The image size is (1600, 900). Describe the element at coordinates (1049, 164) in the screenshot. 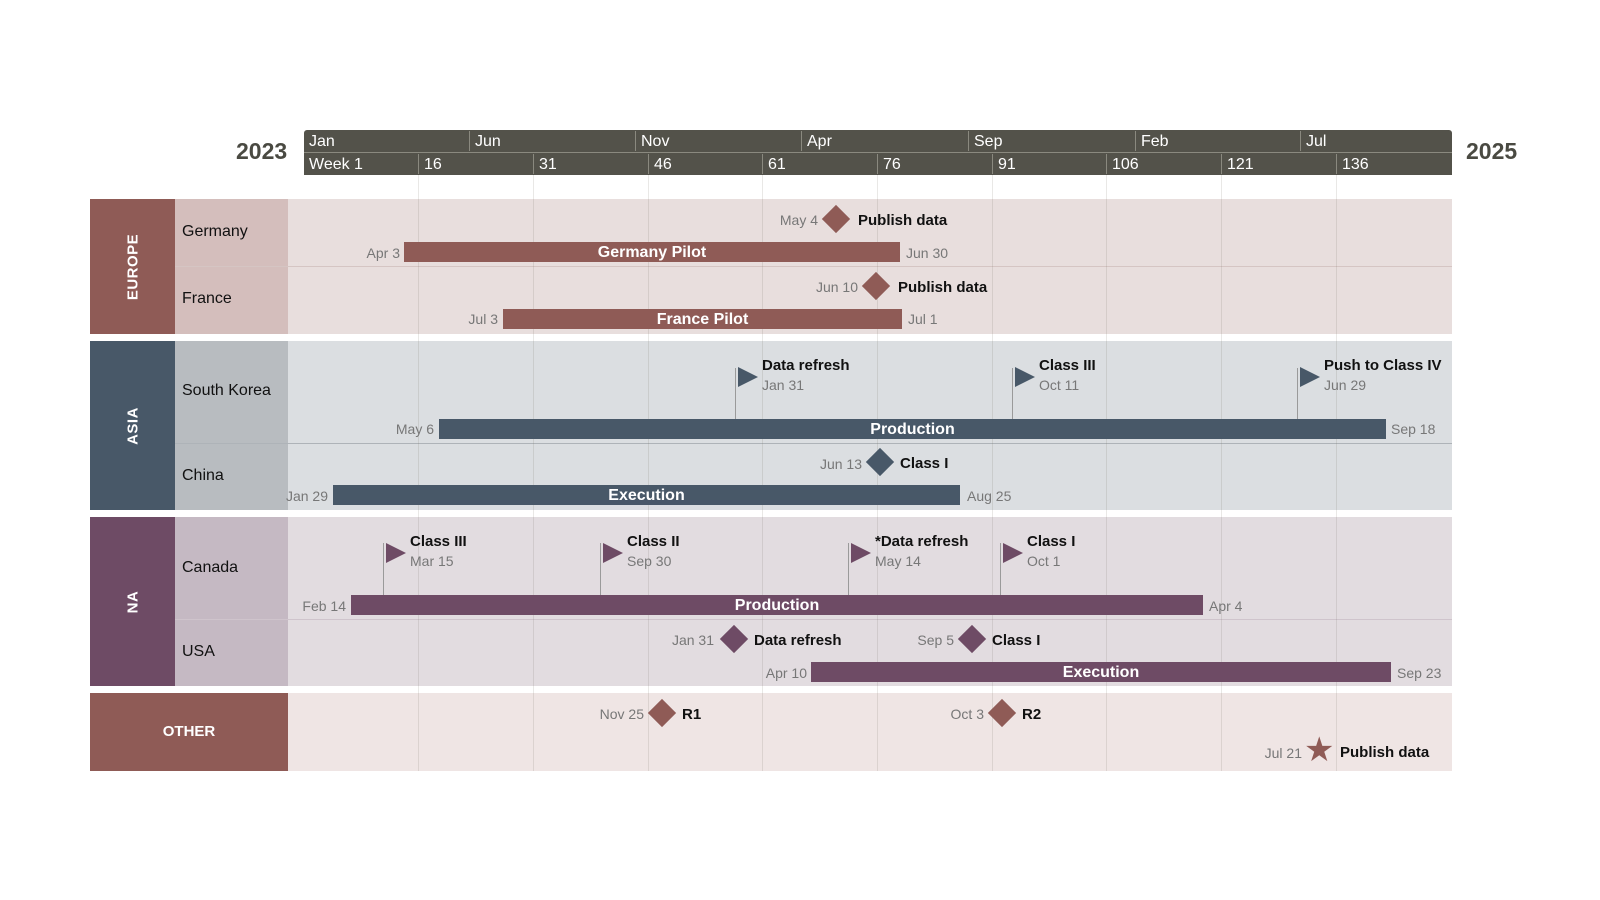

I see `week-tick: 91` at that location.